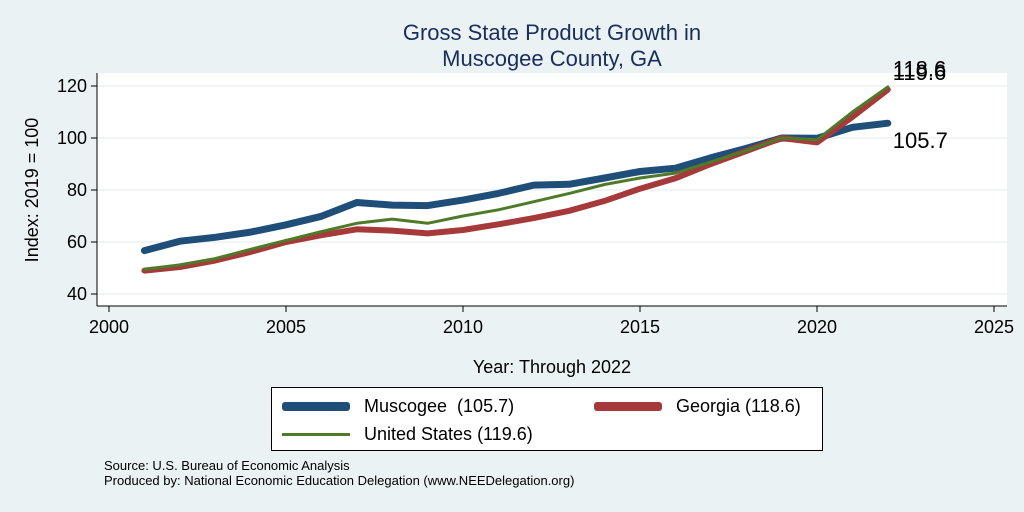  What do you see at coordinates (640, 327) in the screenshot?
I see `x-tick-label-2015: 2015` at bounding box center [640, 327].